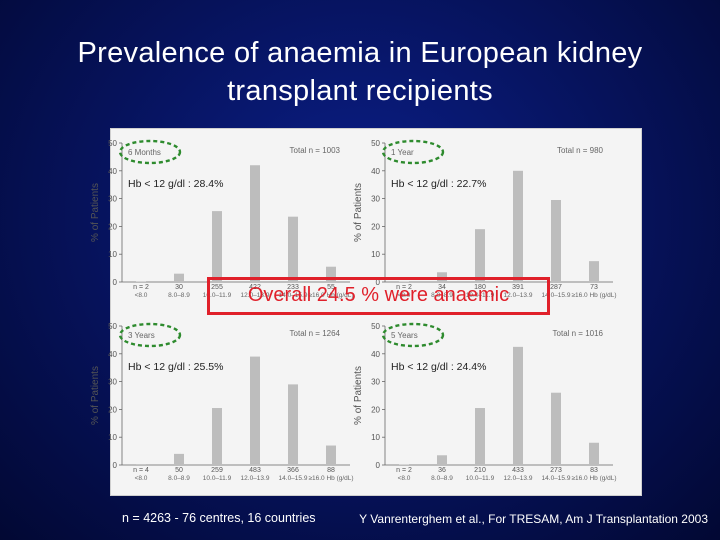  Describe the element at coordinates (175, 184) in the screenshot. I see `hb-annotation: Hb < 12 g/dl : 28.4%` at that location.